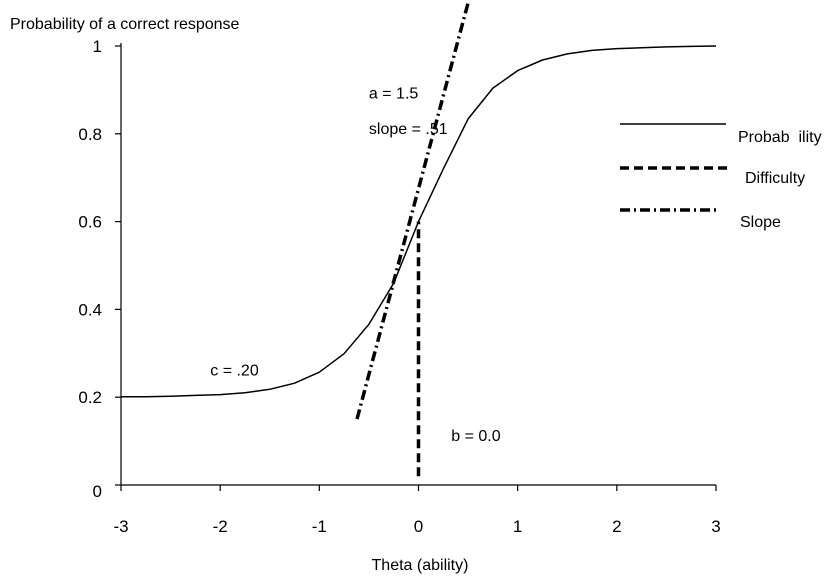 The image size is (839, 579). I want to click on x-tick-label: 0, so click(418, 526).